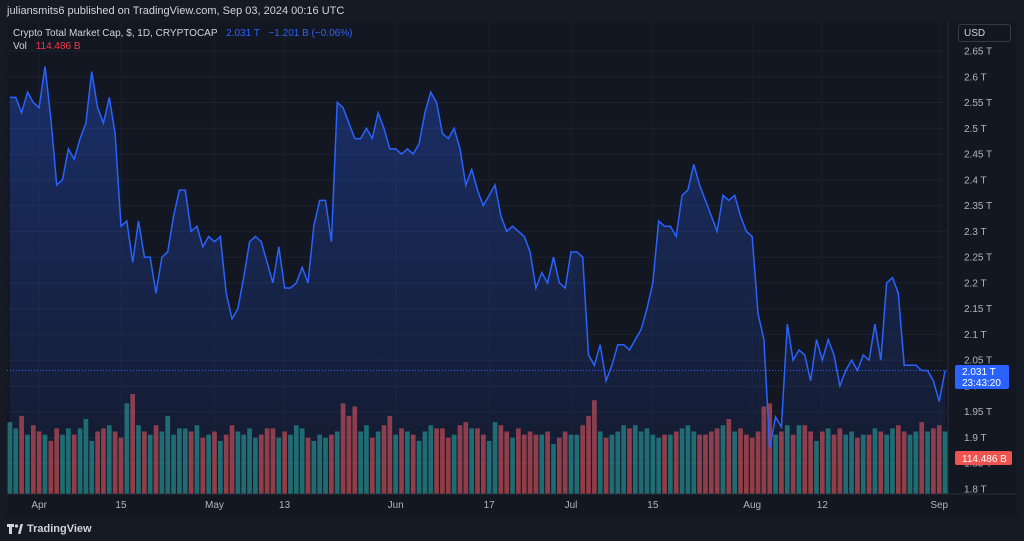 This screenshot has width=1024, height=541. What do you see at coordinates (752, 505) in the screenshot?
I see `x-tick-label: Aug` at bounding box center [752, 505].